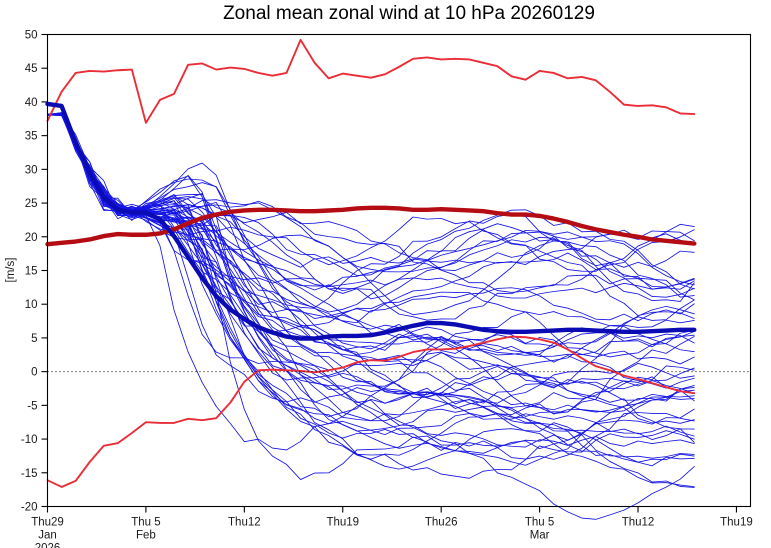  What do you see at coordinates (31, 137) in the screenshot?
I see `y-tick-label: 35` at bounding box center [31, 137].